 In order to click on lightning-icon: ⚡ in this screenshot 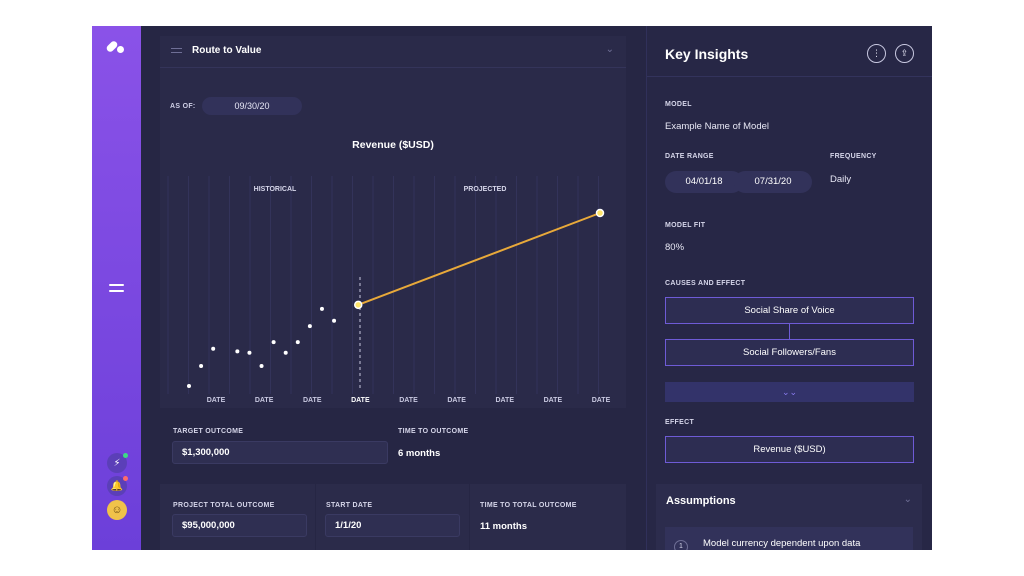, I will do `click(117, 463)`.